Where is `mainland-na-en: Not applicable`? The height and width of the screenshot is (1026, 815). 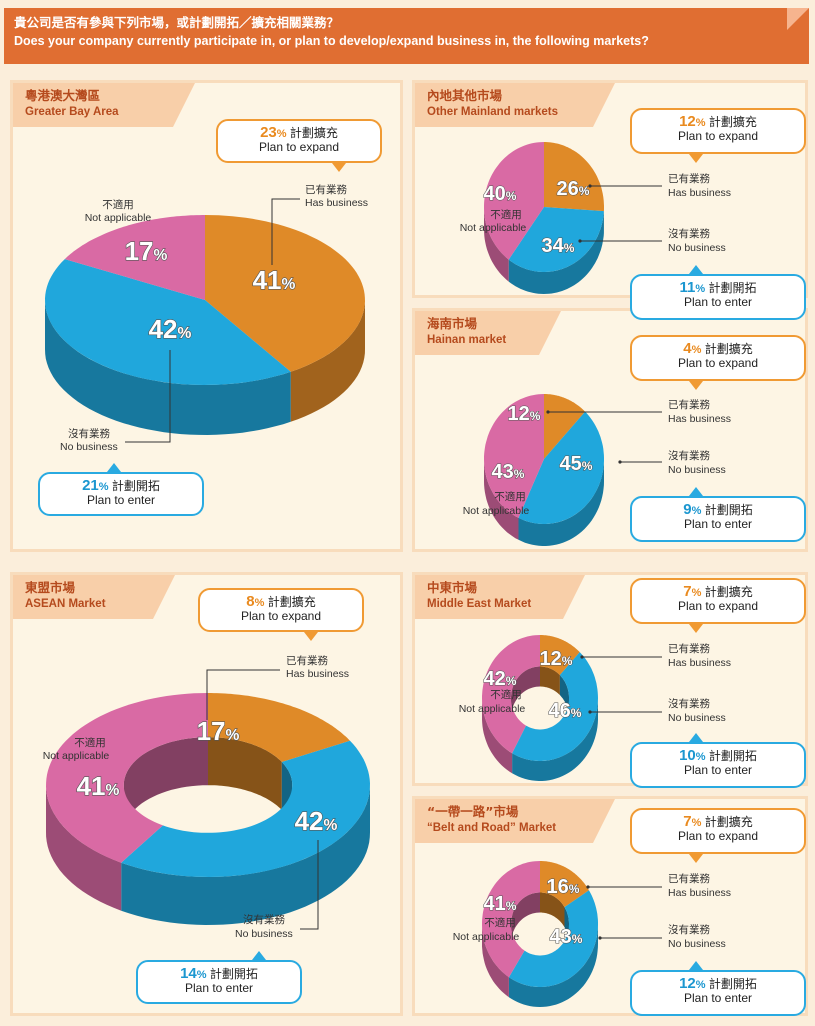
mainland-na-en: Not applicable is located at coordinates (493, 228).